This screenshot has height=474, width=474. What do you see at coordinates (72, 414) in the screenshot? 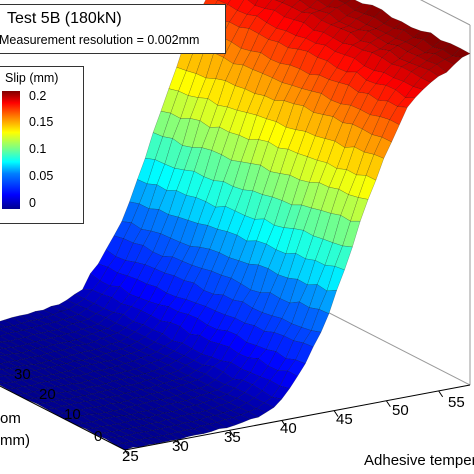
I see `y-tick-label: 10` at bounding box center [72, 414].